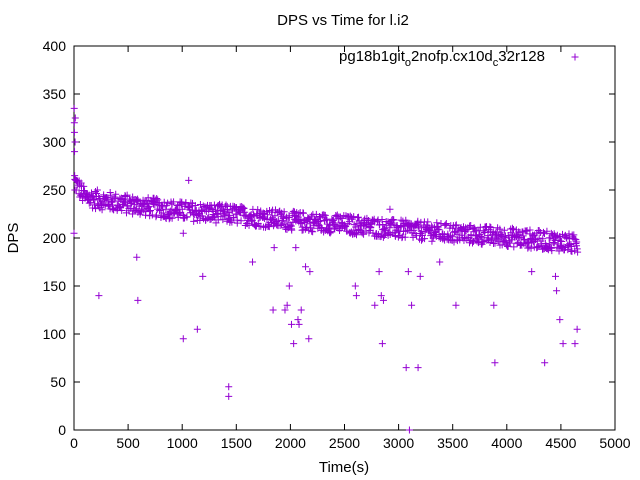  Describe the element at coordinates (496, 63) in the screenshot. I see `legend-label-subscript-2: c` at that location.